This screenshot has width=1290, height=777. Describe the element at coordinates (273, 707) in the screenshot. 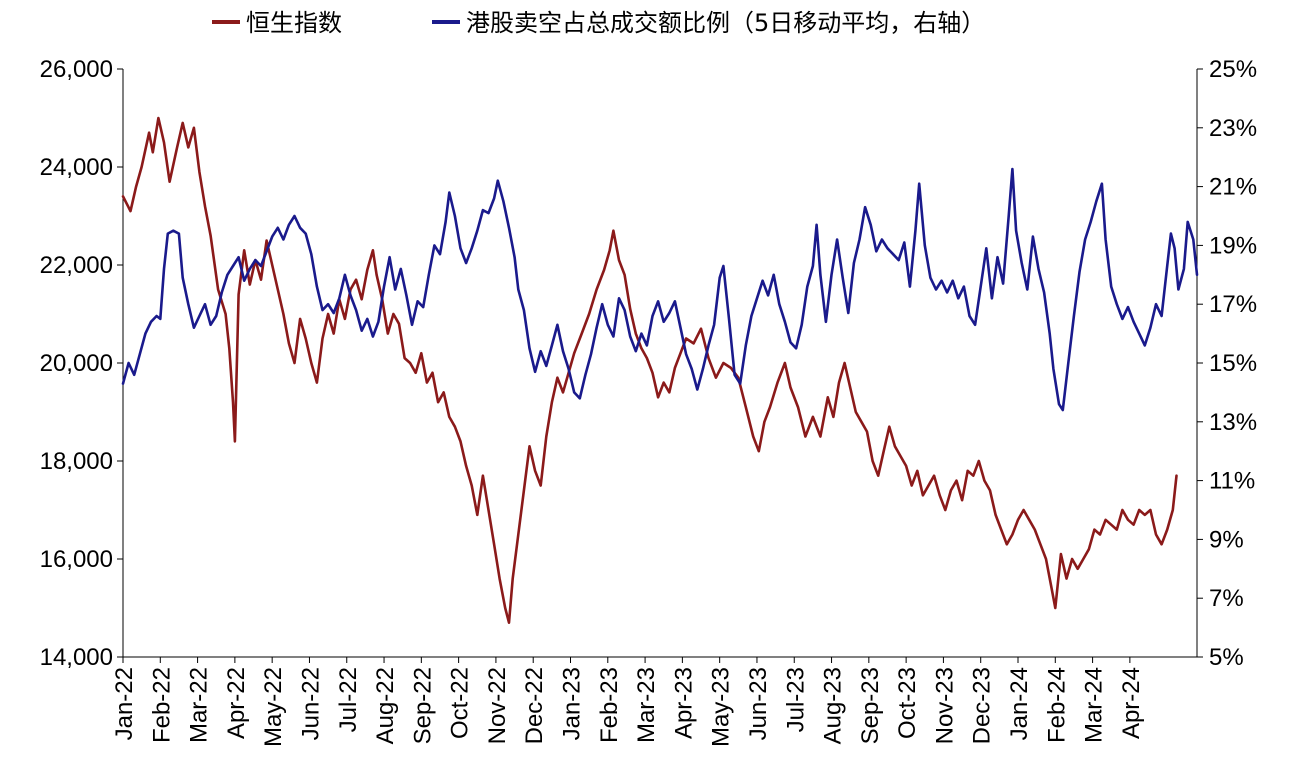

I see `x-tick-label: May-22` at that location.